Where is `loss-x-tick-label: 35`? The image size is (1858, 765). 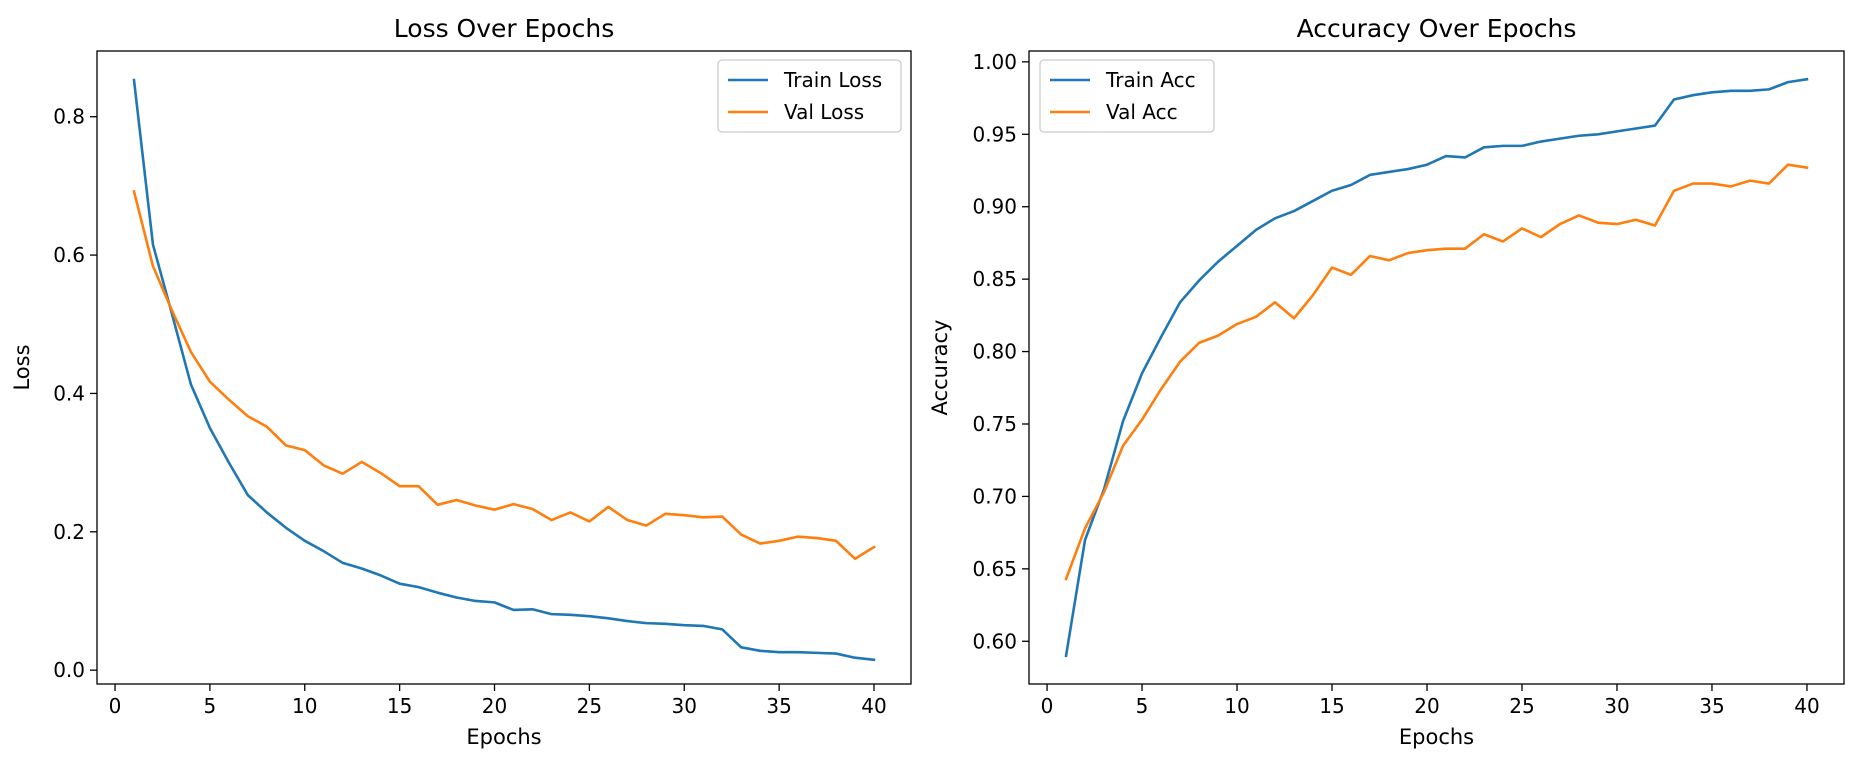 loss-x-tick-label: 35 is located at coordinates (778, 706).